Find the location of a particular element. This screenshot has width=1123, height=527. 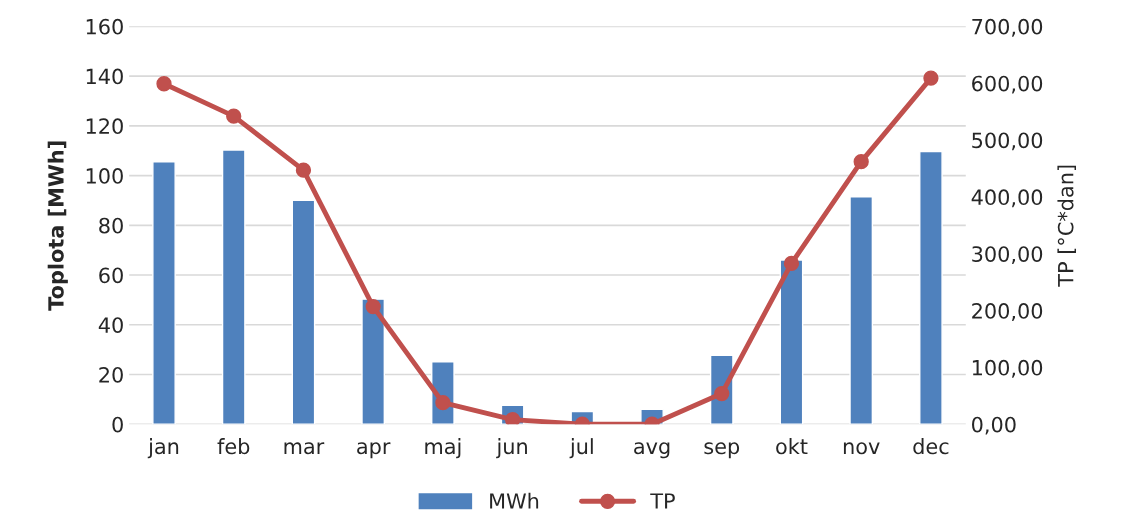

x-tick-label: feb is located at coordinates (233, 446).